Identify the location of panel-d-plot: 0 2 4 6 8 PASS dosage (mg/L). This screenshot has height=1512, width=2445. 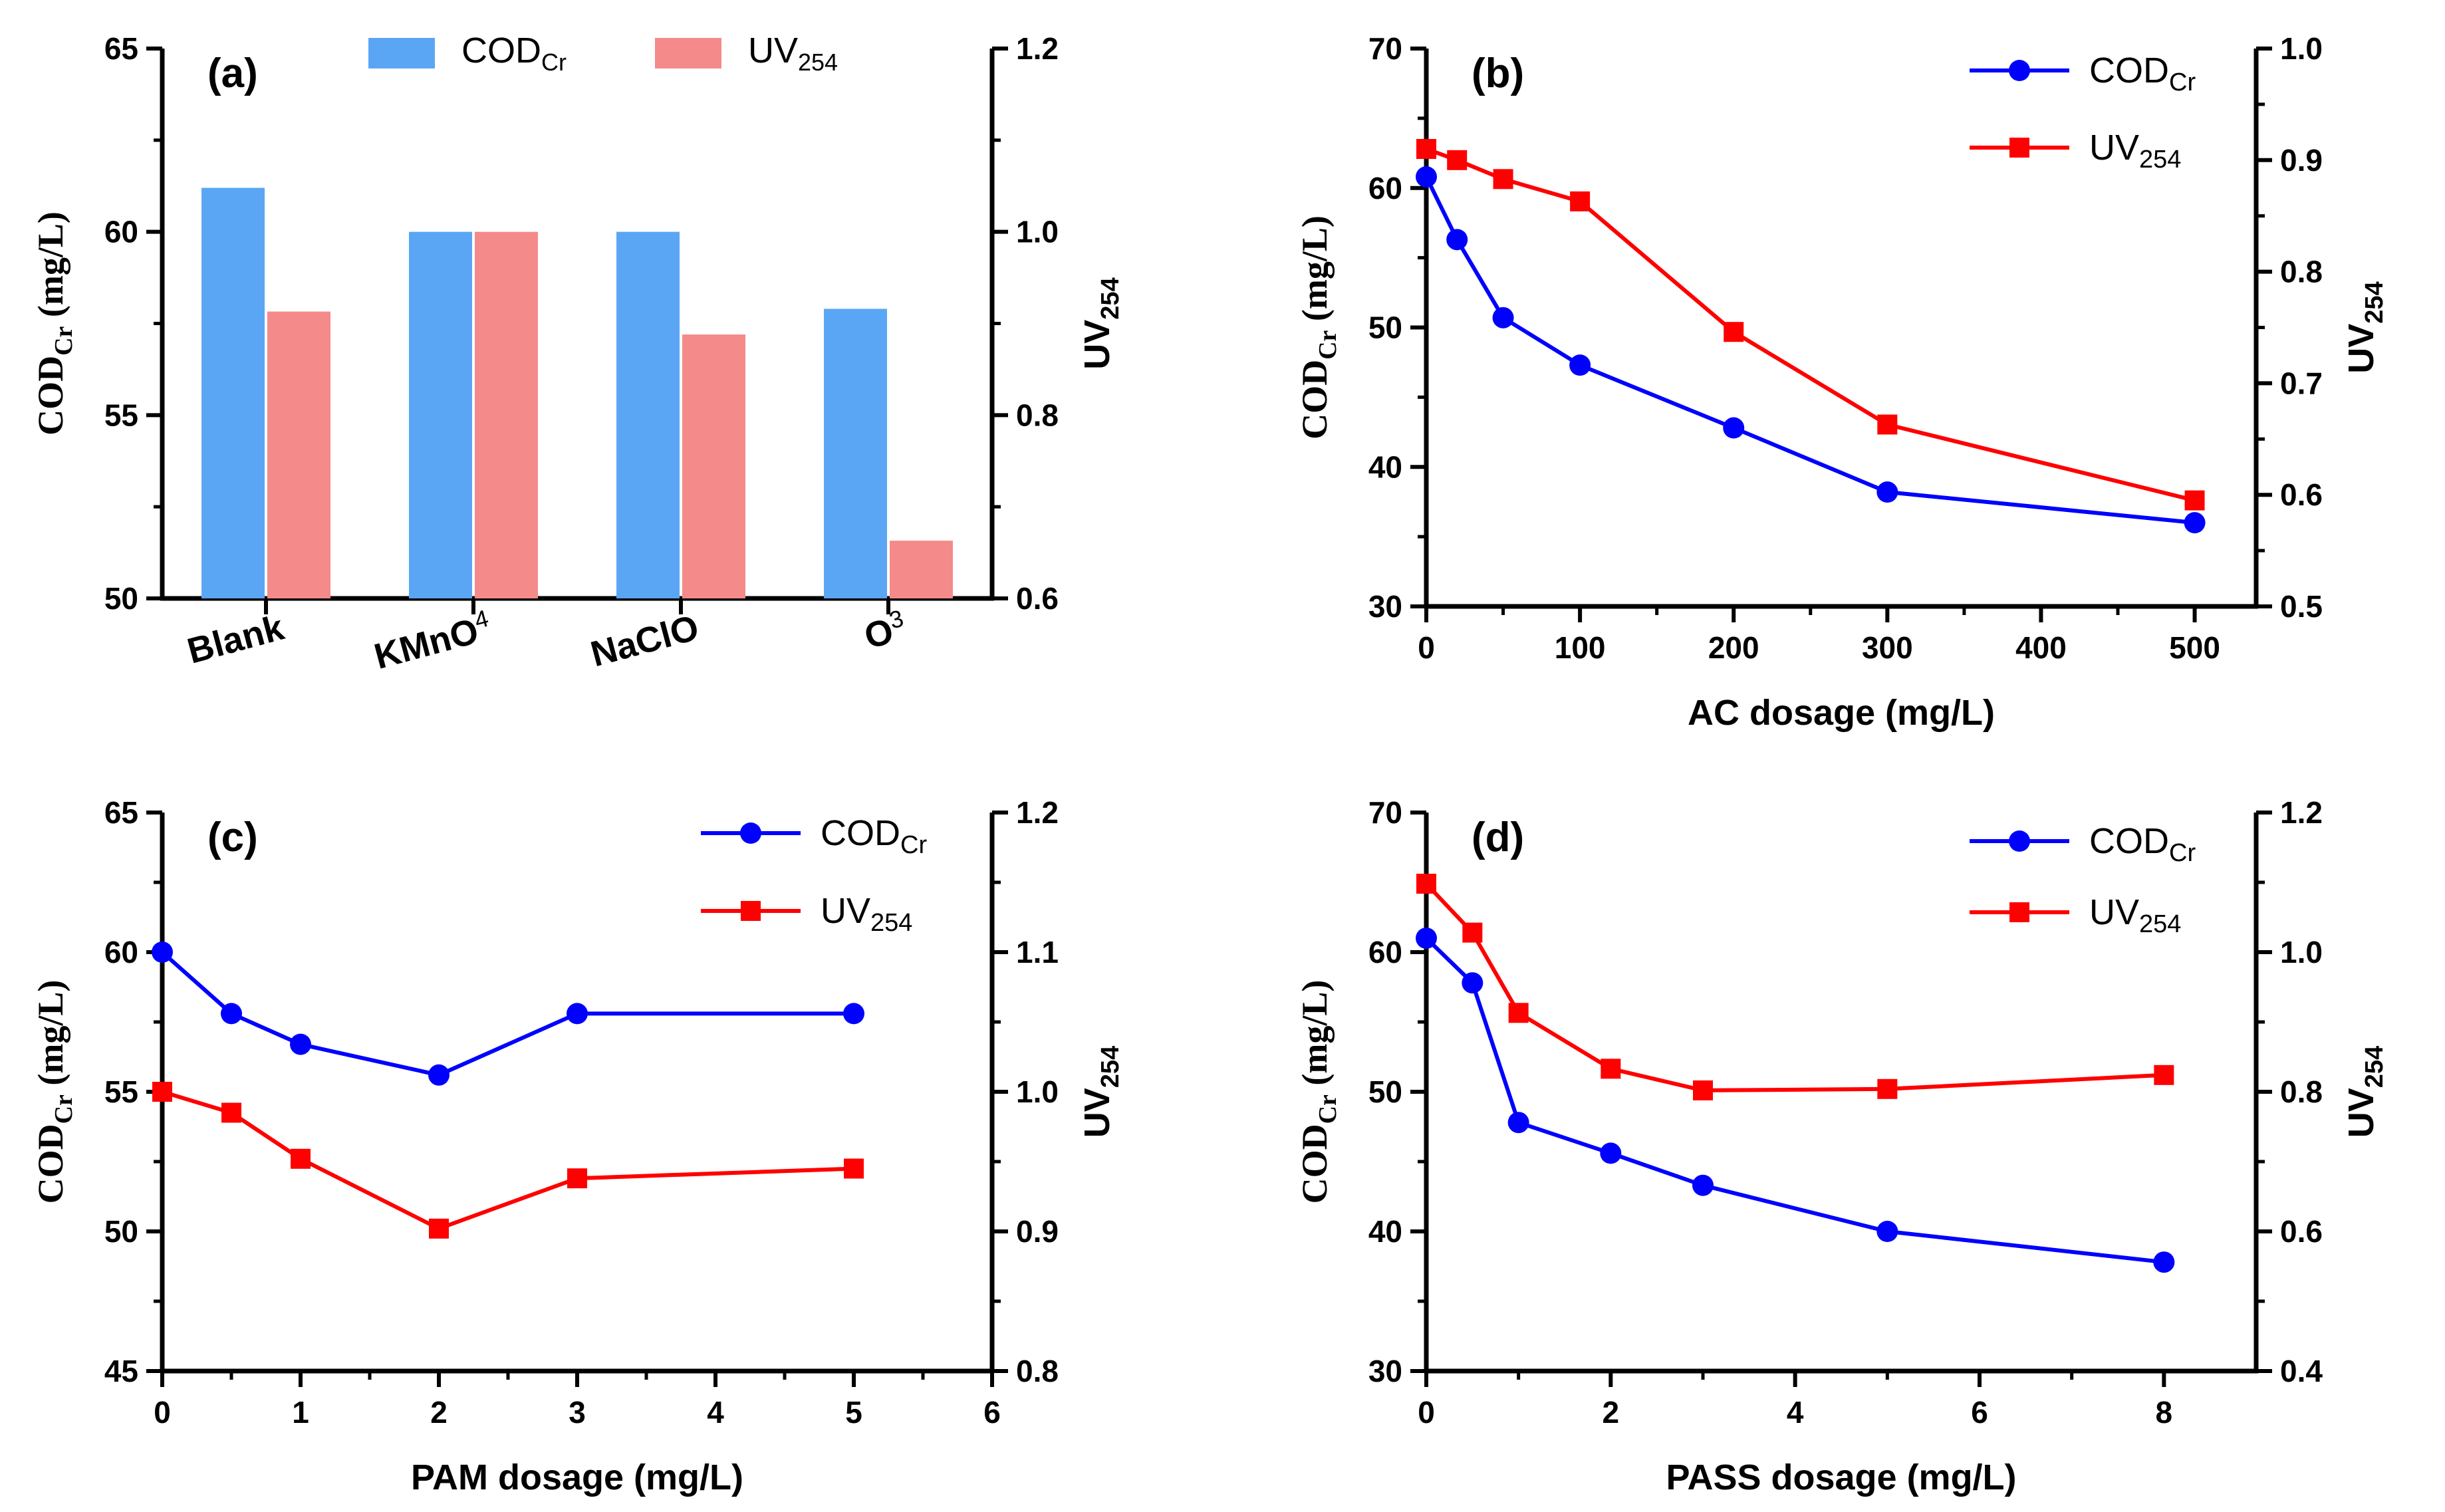
(1795, 1185).